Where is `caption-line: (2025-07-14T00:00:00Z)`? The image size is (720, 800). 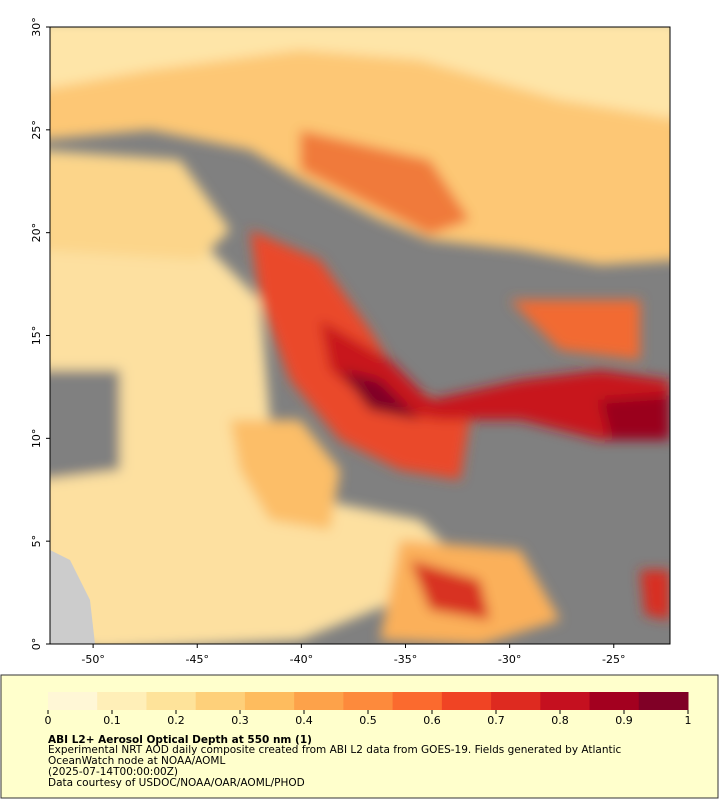
caption-line: (2025-07-14T00:00:00Z) is located at coordinates (113, 772).